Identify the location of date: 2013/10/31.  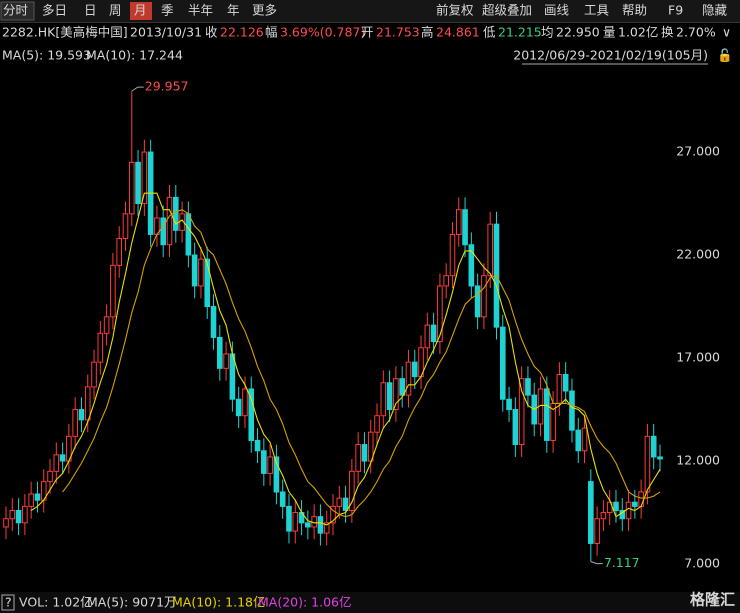
(166, 32).